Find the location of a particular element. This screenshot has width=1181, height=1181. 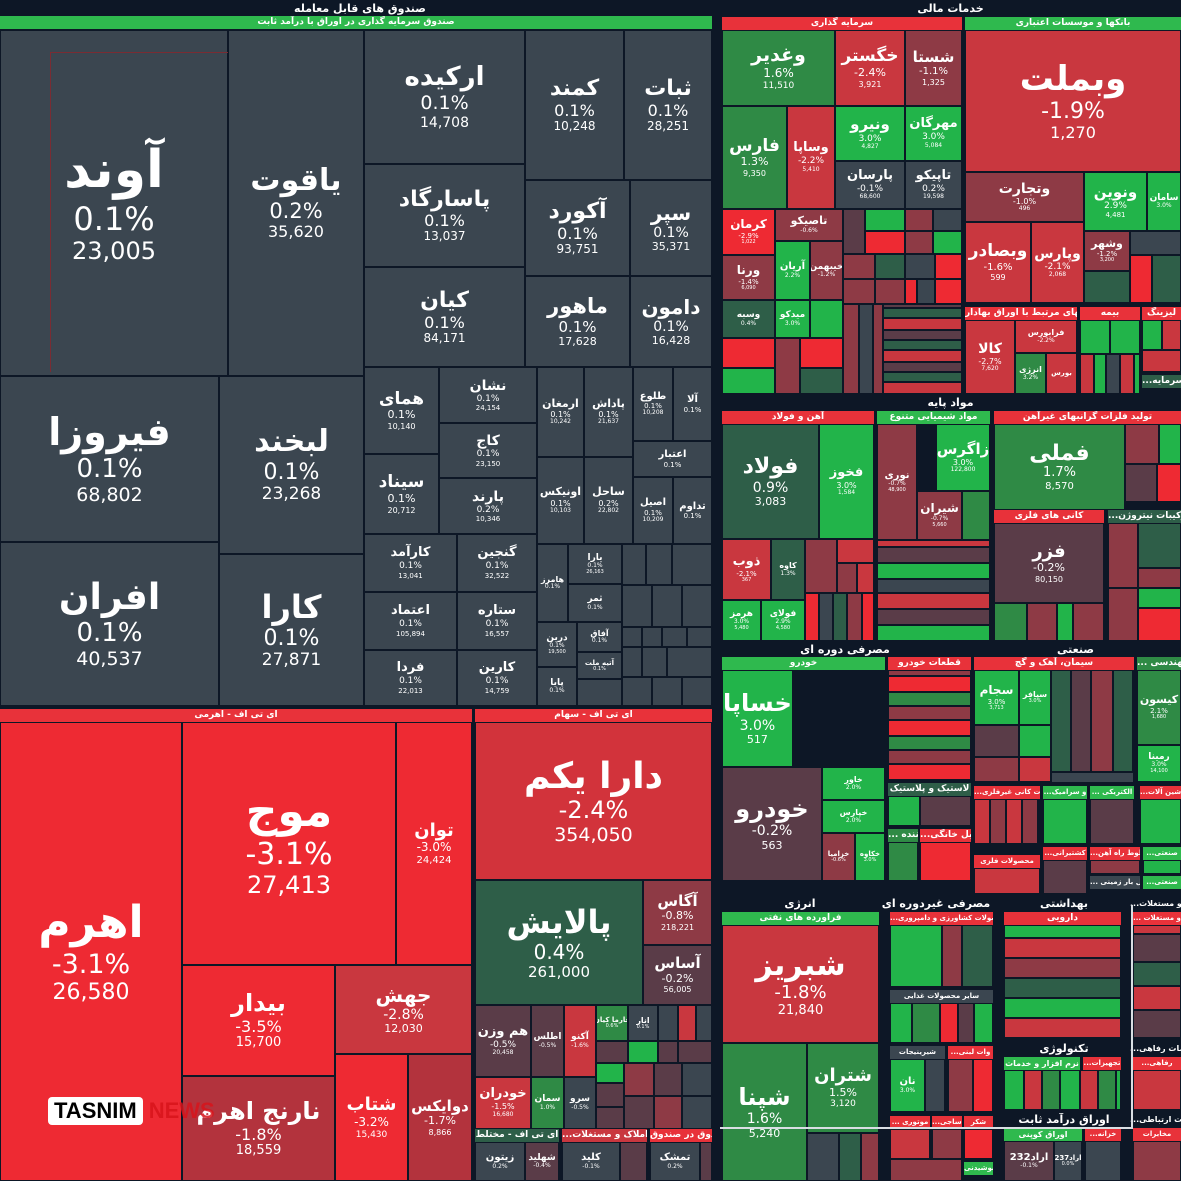

tile-atiyemellat: آتیه ملت 0.1% is located at coordinates (599, 665).